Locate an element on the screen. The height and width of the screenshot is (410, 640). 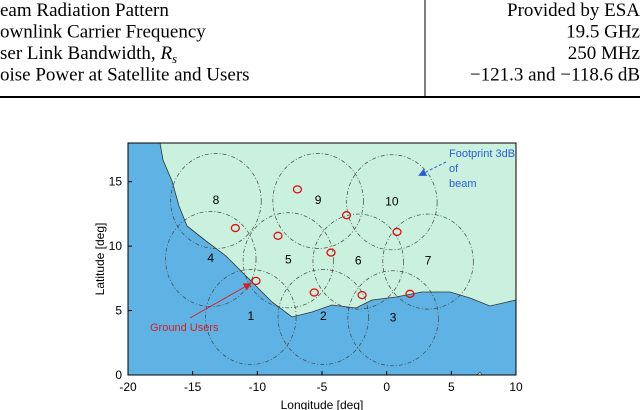
beam-label: 6 is located at coordinates (358, 261).